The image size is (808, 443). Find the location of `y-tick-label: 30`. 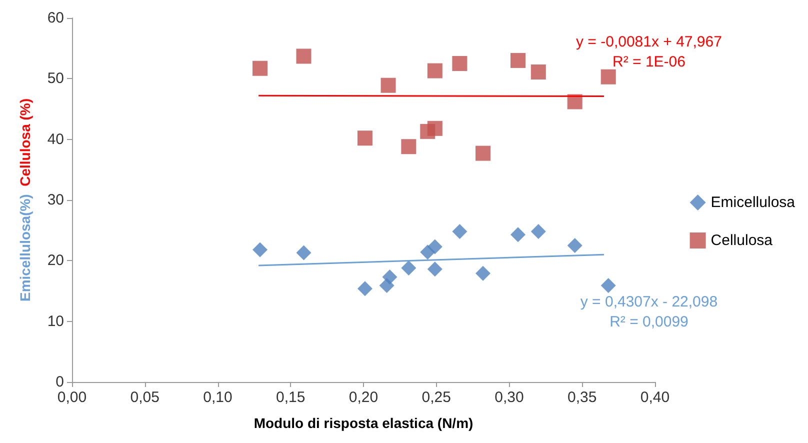

y-tick-label: 30 is located at coordinates (55, 200).